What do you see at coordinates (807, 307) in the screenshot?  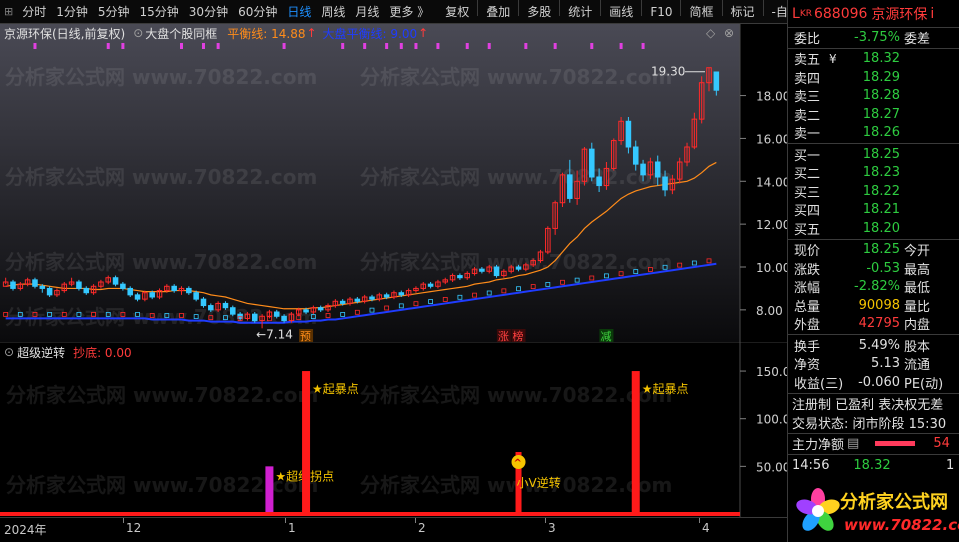 I see `stat-label: 总量` at bounding box center [807, 307].